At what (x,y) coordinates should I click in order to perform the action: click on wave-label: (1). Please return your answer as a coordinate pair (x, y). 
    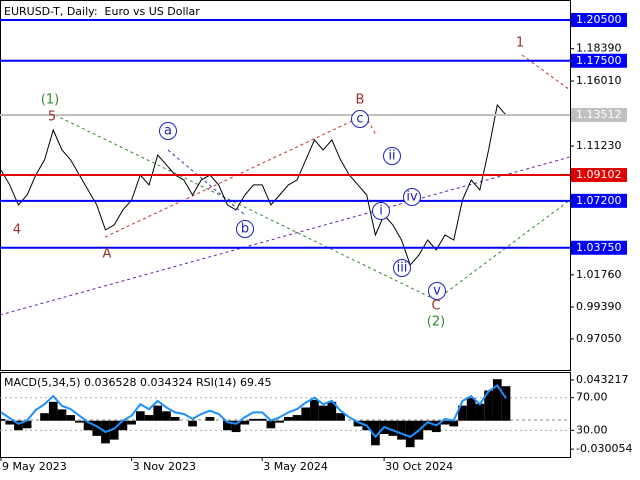
    Looking at the image, I should click on (50, 100).